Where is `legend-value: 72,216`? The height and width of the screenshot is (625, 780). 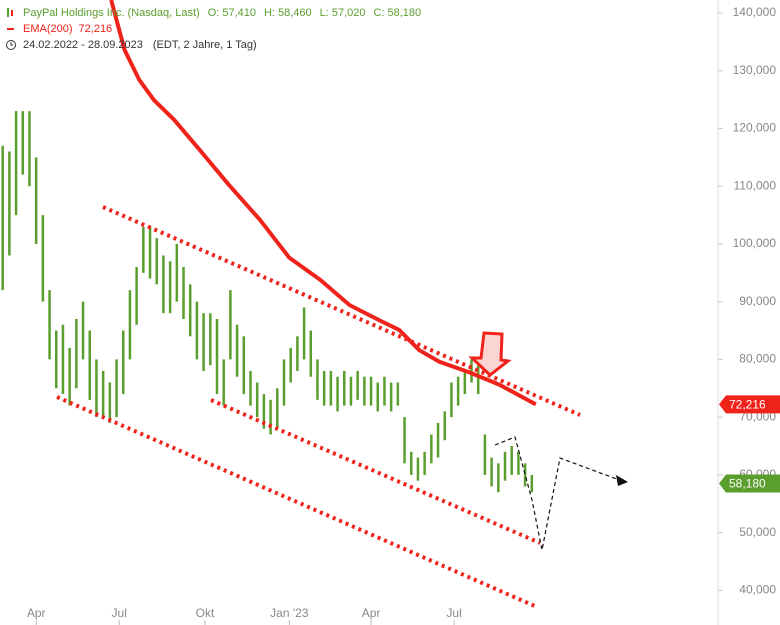 legend-value: 72,216 is located at coordinates (96, 29).